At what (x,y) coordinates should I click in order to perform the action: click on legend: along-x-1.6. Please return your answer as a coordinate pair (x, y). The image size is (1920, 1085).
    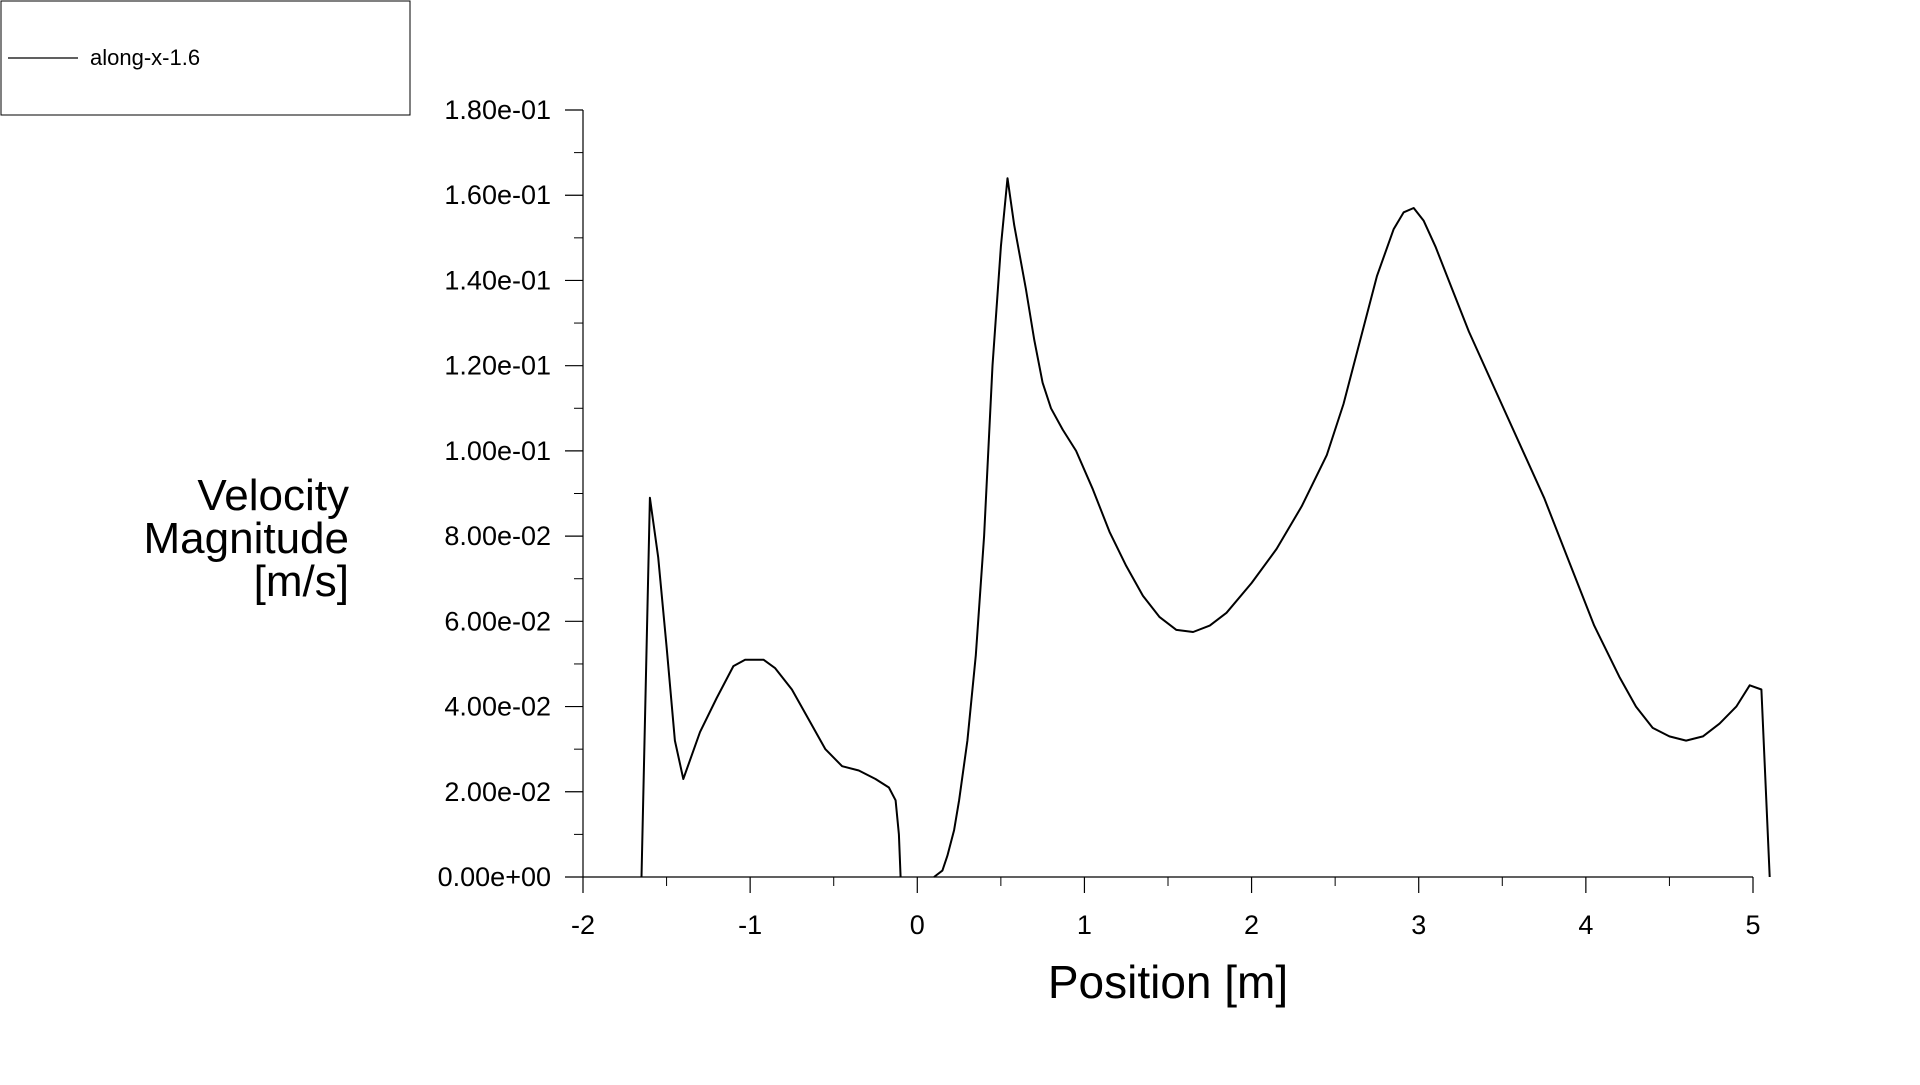
    Looking at the image, I should click on (205, 58).